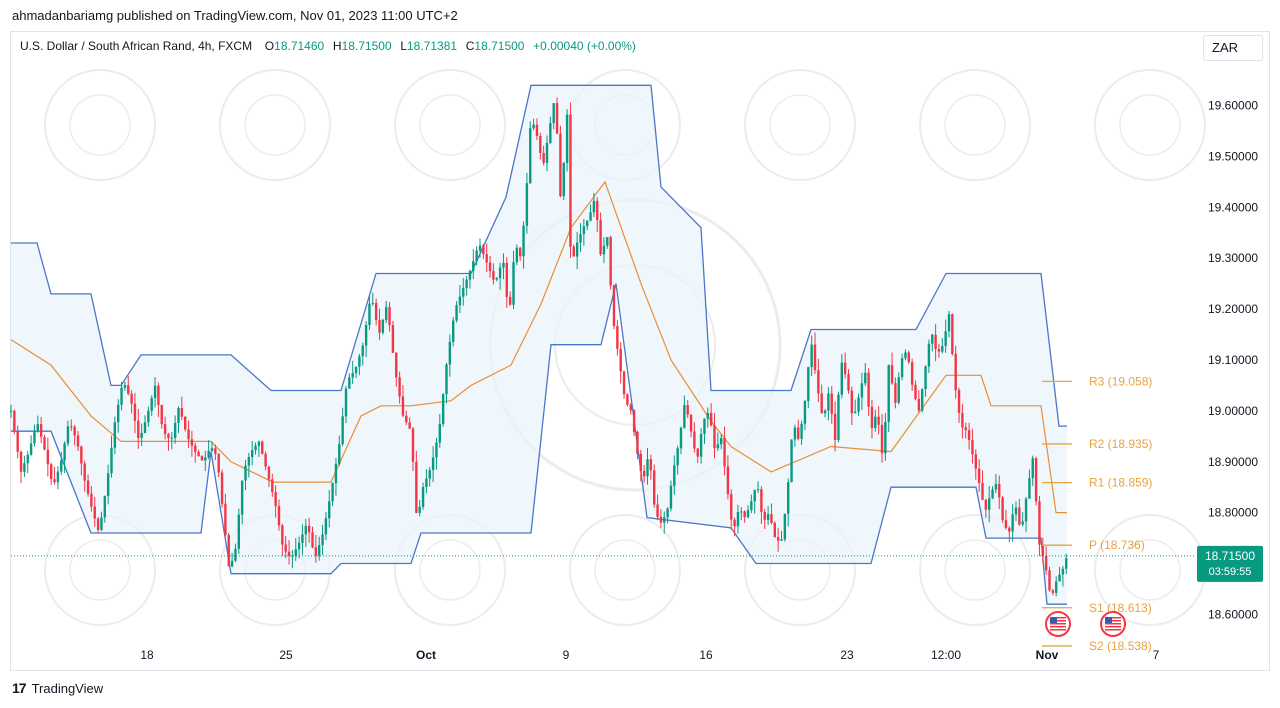 This screenshot has width=1280, height=708. I want to click on tv-logo-icon: 17, so click(19, 688).